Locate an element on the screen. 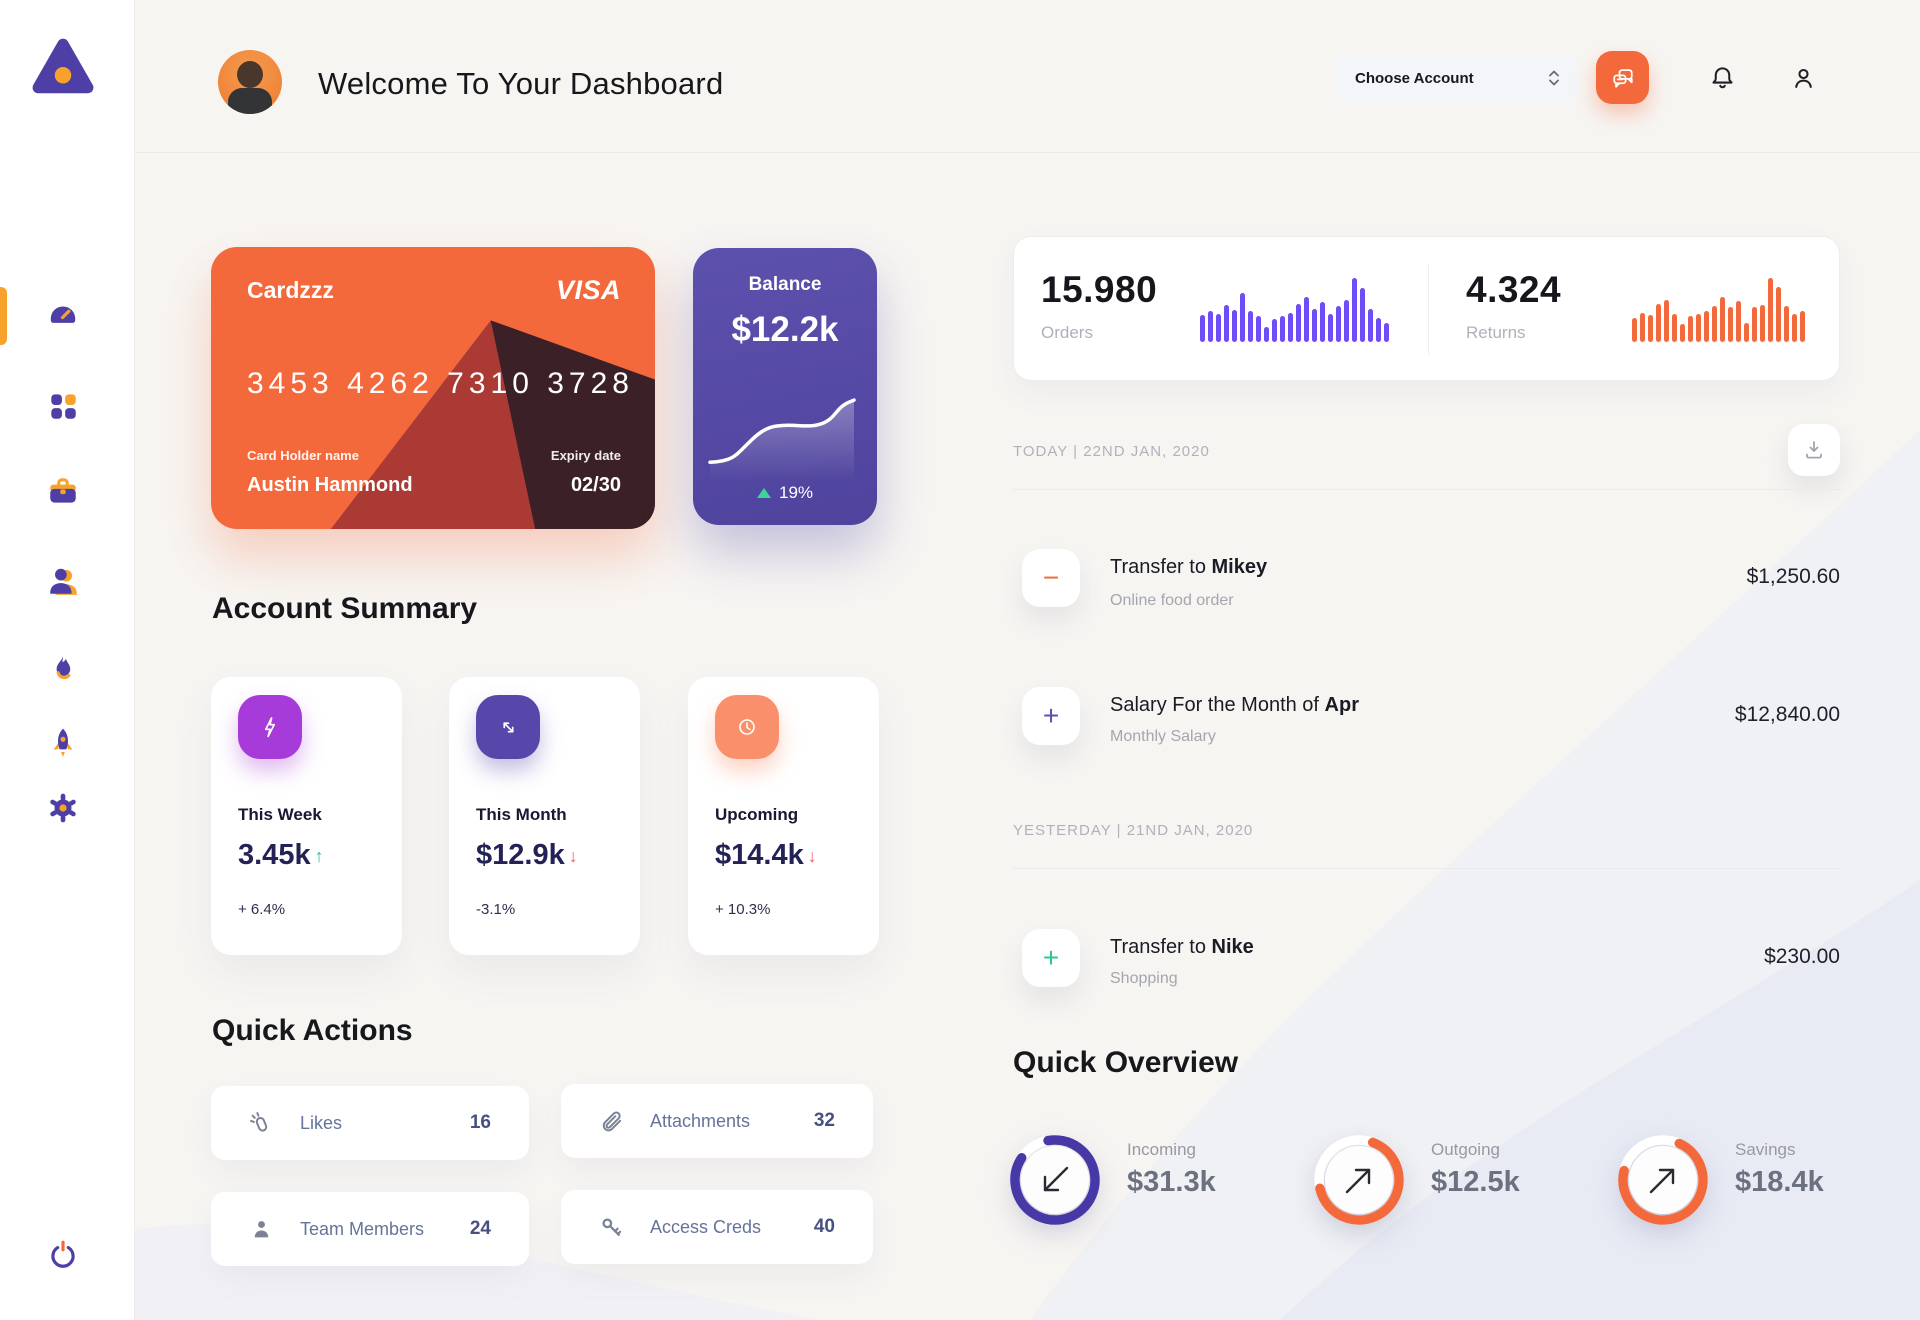  quick-action-label: Access Creds is located at coordinates (706, 1226).